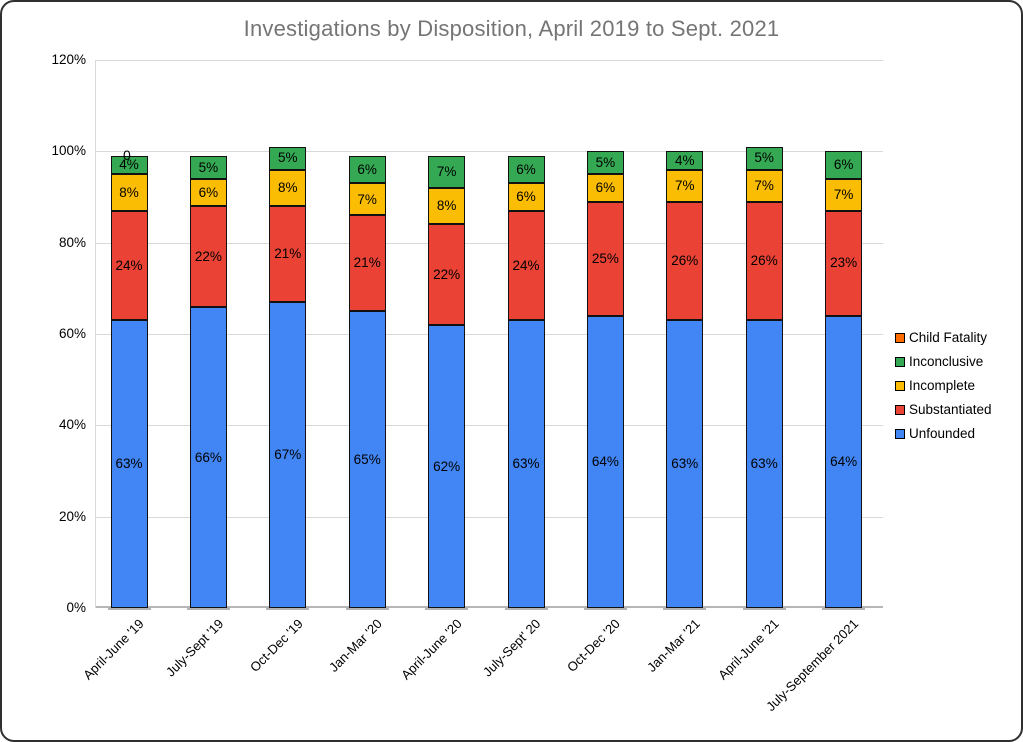  Describe the element at coordinates (950, 409) in the screenshot. I see `legend-label: Substantiated` at that location.